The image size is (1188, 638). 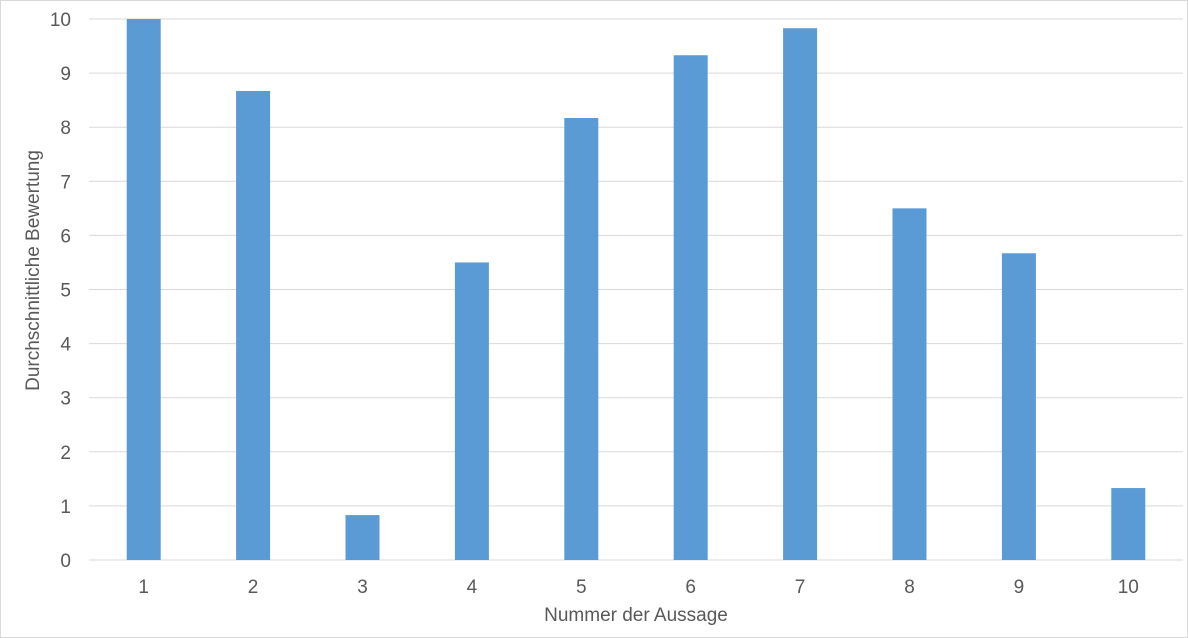 I want to click on y-tick-labels: 0 1 2 3 4 5 6 7 8 9 10, so click(x=61, y=291).